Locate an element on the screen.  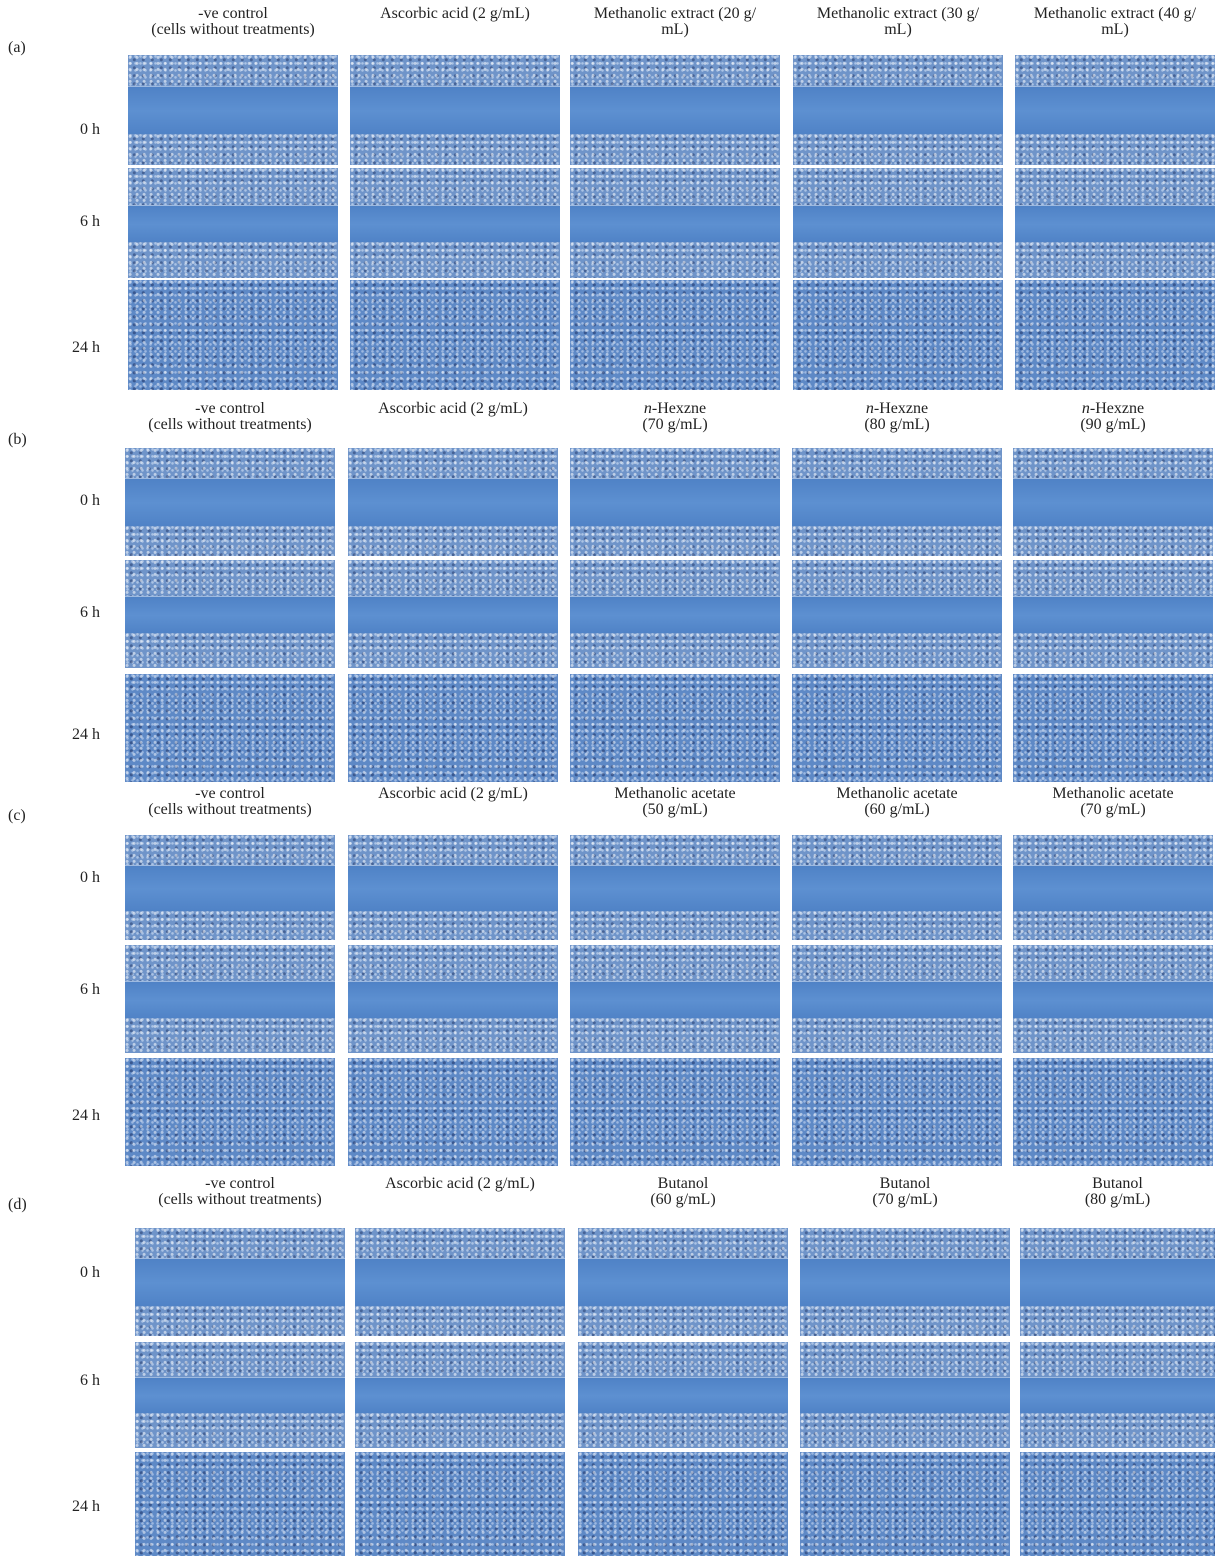
column-title: Methanolic acetate (50 g/mL) is located at coordinates (675, 802).